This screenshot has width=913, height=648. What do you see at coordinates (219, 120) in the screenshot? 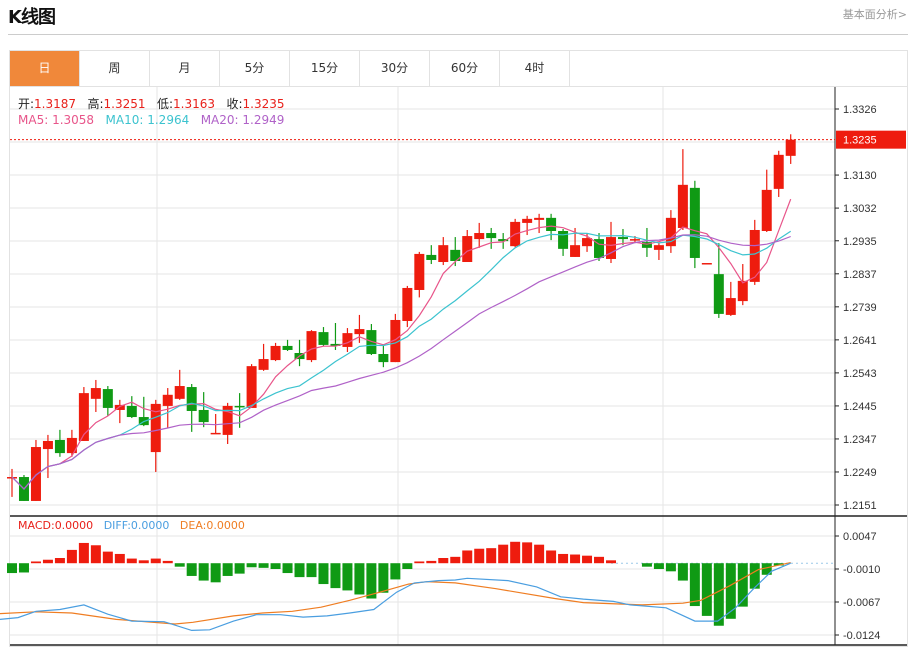
I see `ma20-label: MA20:` at bounding box center [219, 120].